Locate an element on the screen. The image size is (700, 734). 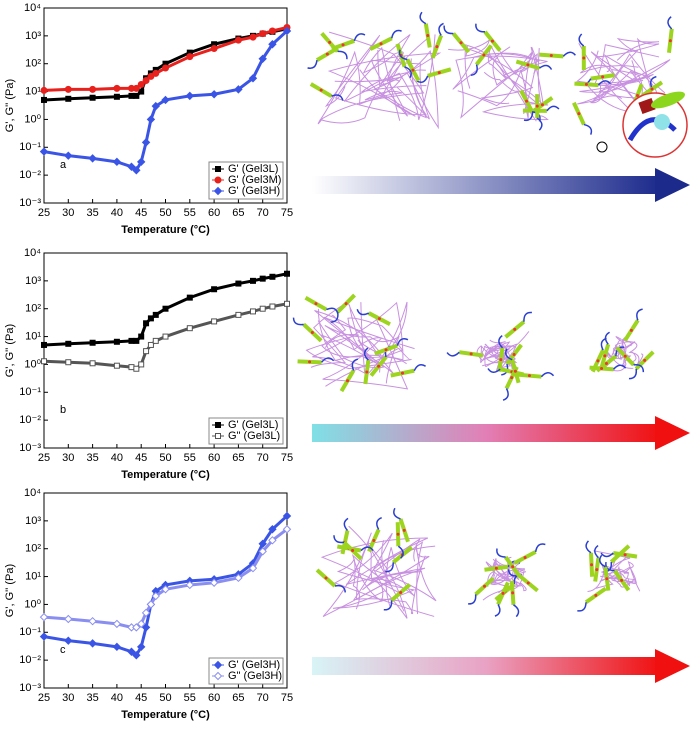
y-tick-label: 10⁻¹ is located at coordinates (30, 392).